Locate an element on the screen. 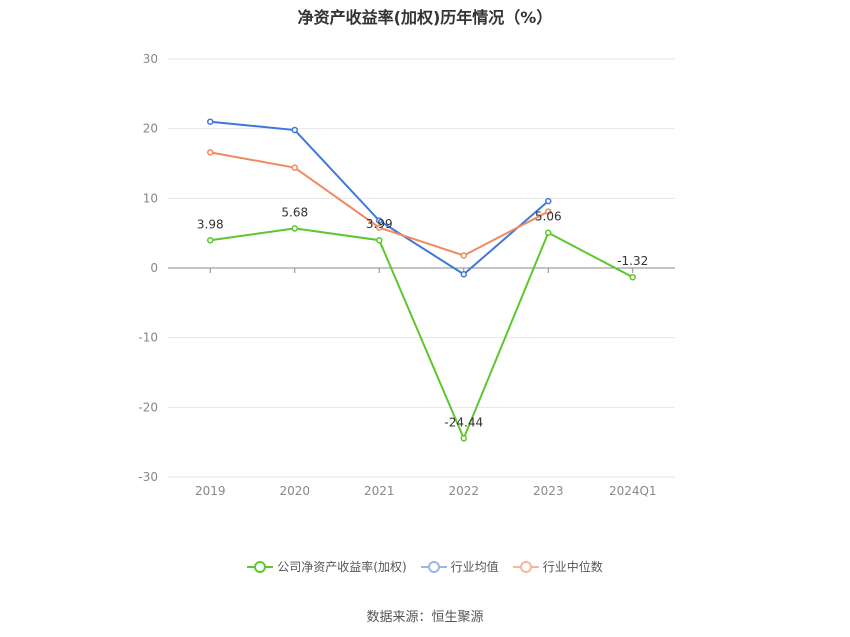 The height and width of the screenshot is (637, 850). data-label: -1.32 is located at coordinates (632, 261).